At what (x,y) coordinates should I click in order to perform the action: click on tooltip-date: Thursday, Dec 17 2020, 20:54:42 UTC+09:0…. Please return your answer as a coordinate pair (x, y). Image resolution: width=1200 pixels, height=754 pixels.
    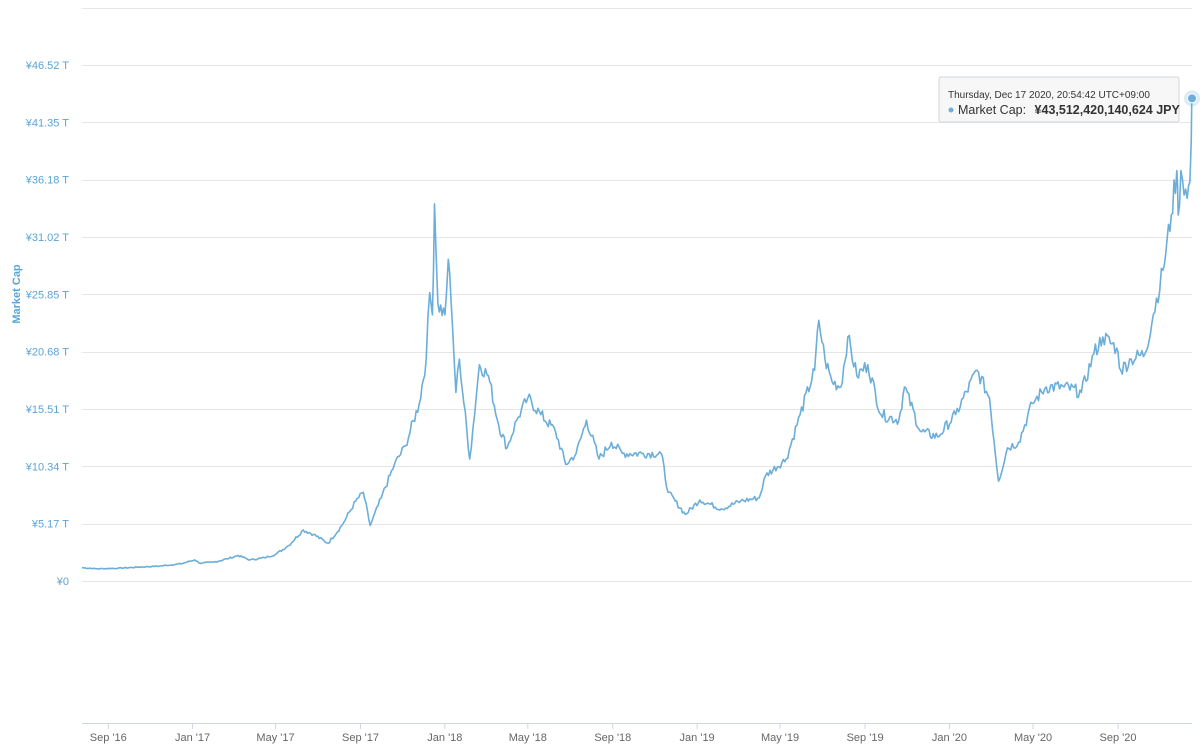
    Looking at the image, I should click on (1049, 95).